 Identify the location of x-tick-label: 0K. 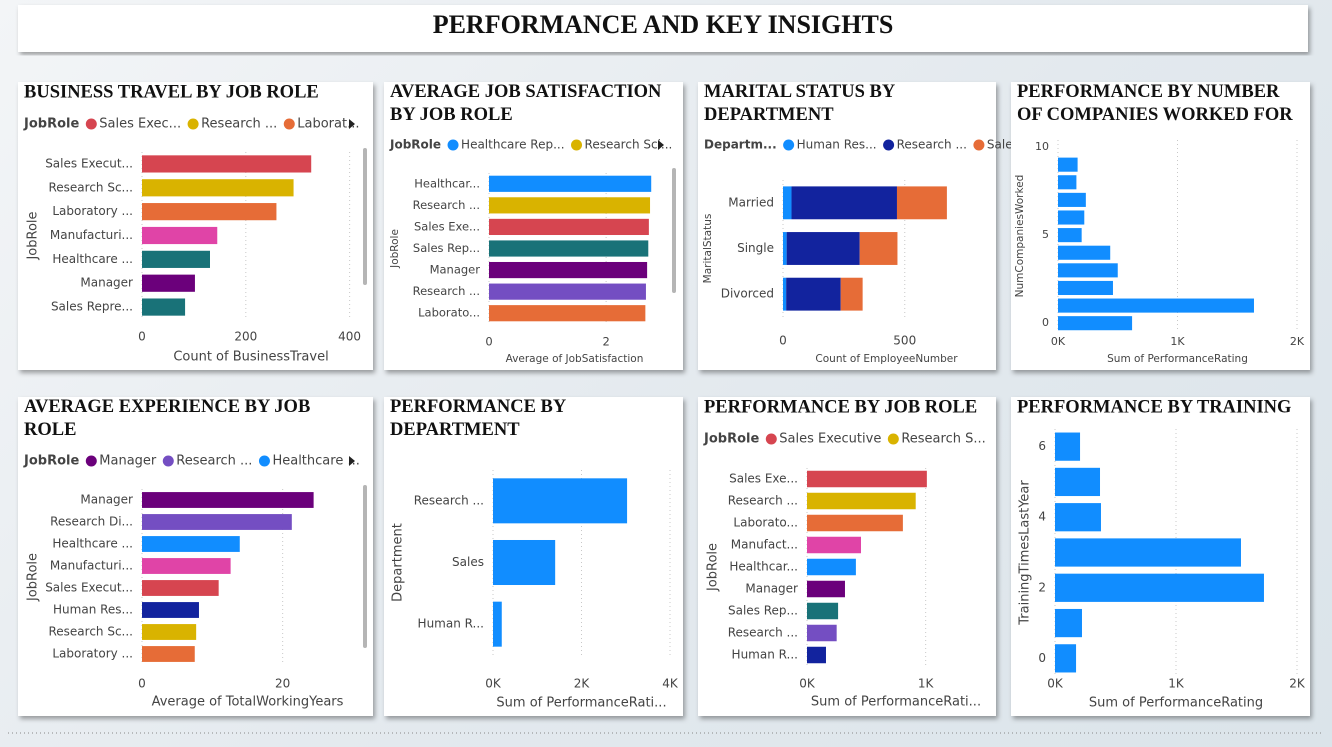
(807, 684).